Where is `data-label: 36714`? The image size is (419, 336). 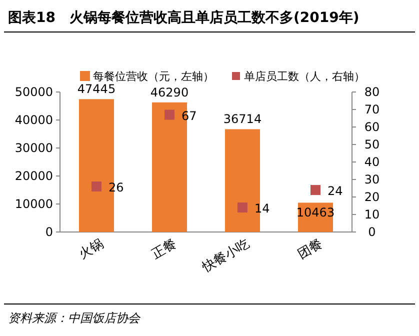
data-label: 36714 is located at coordinates (242, 119).